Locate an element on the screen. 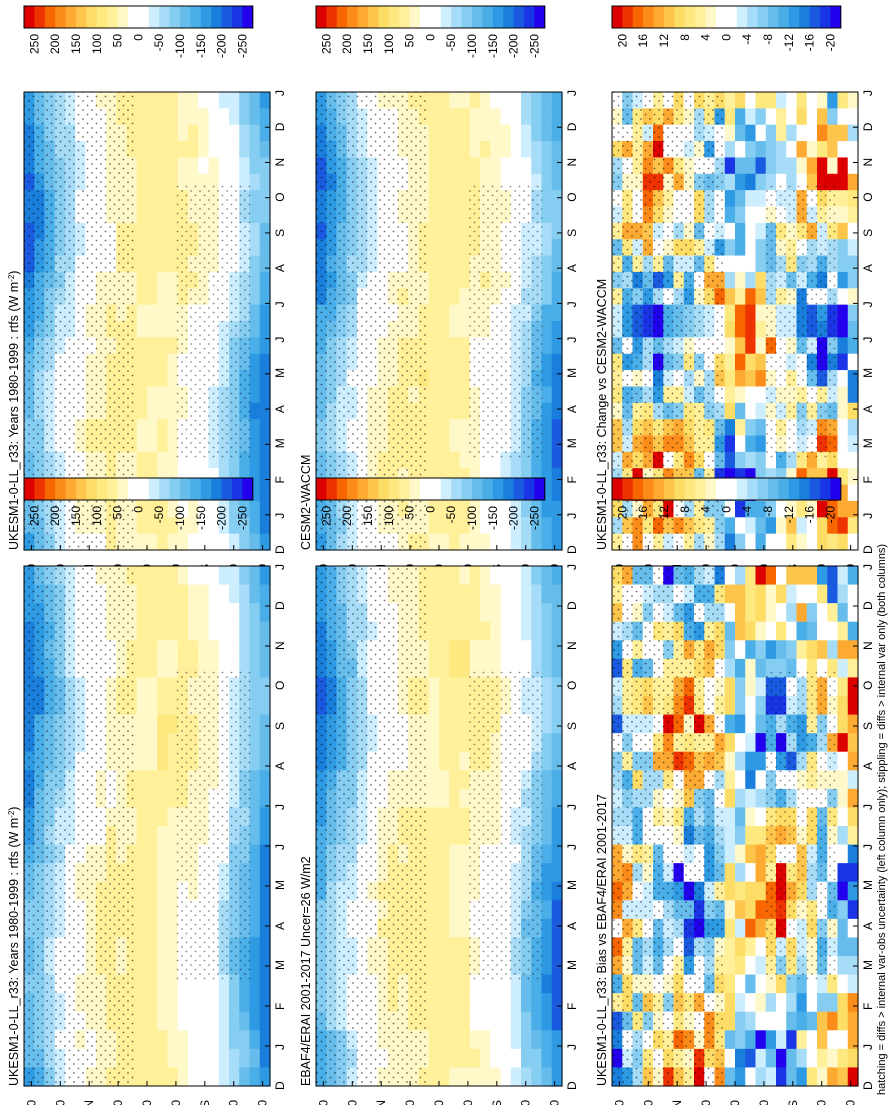 This screenshot has height=1105, width=895. colorbar-label: -100 is located at coordinates (180, 46).